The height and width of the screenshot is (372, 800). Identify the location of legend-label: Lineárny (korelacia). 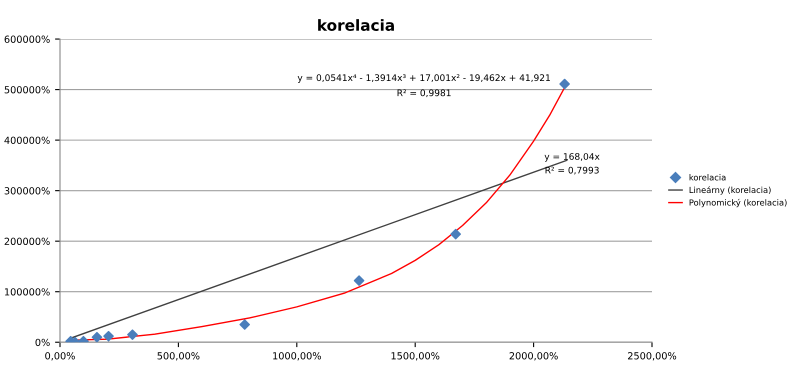
(730, 190).